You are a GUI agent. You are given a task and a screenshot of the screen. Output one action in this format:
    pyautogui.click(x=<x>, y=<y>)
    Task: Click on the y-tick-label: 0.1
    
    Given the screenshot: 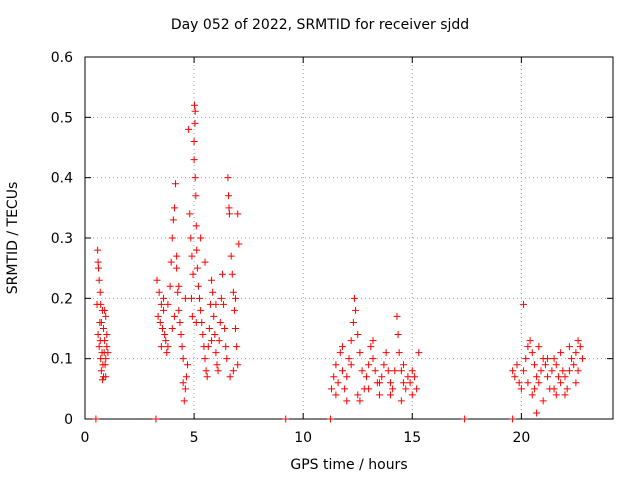 What is the action you would take?
    pyautogui.click(x=62, y=360)
    